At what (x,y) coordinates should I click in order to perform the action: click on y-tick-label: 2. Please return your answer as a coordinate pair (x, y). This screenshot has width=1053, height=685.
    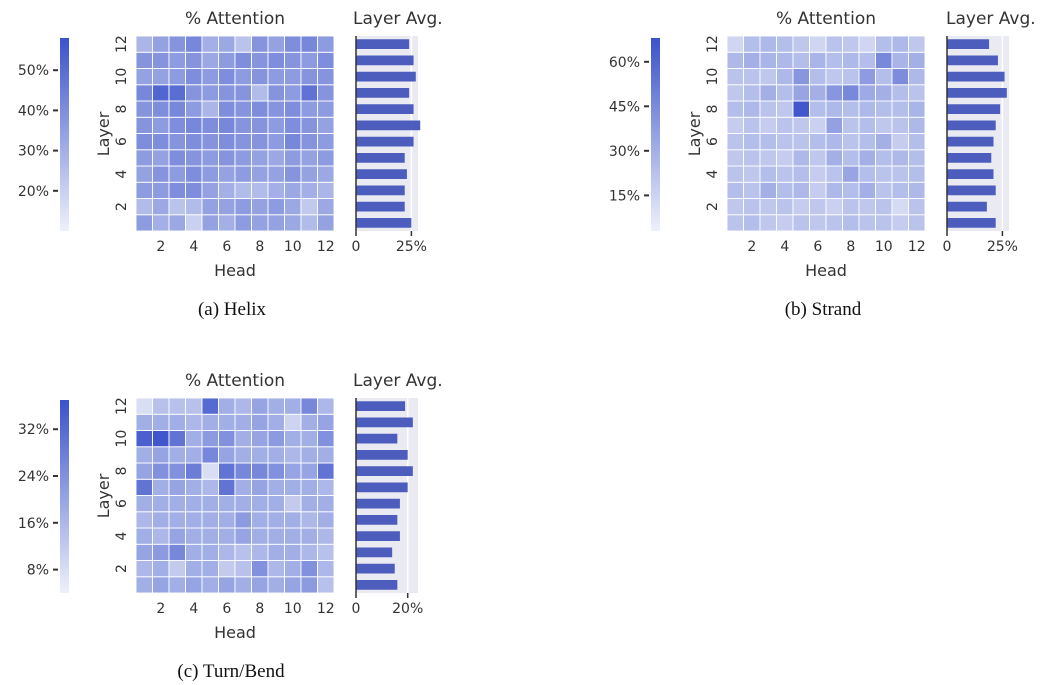
    Looking at the image, I should click on (122, 206).